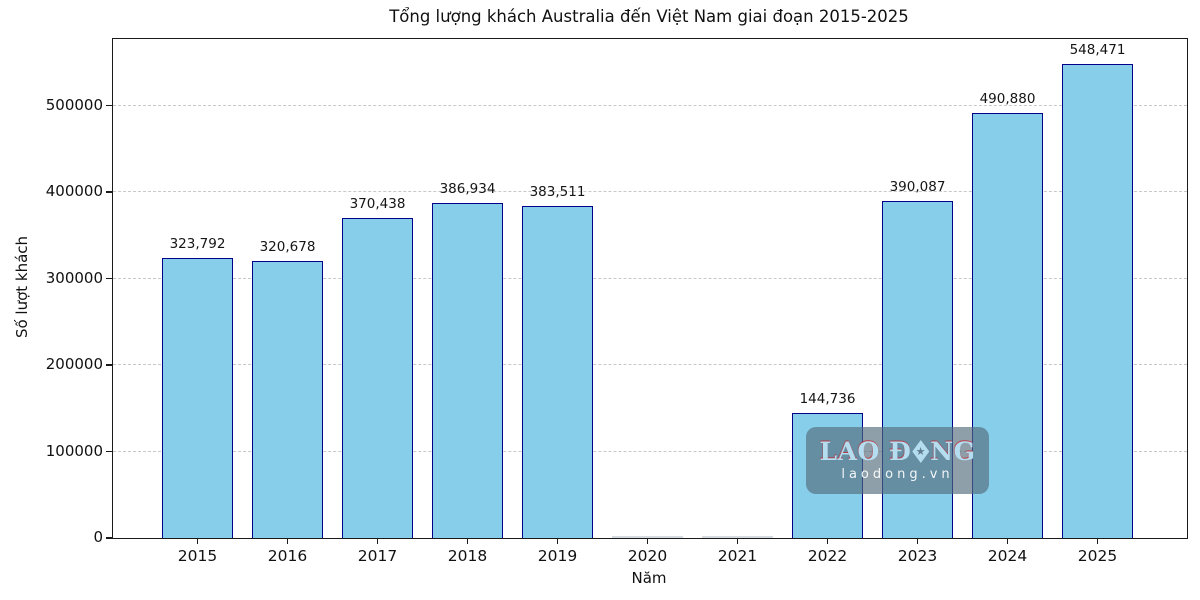 The width and height of the screenshot is (1200, 600). Describe the element at coordinates (917, 556) in the screenshot. I see `x-tick-label: 2023` at that location.